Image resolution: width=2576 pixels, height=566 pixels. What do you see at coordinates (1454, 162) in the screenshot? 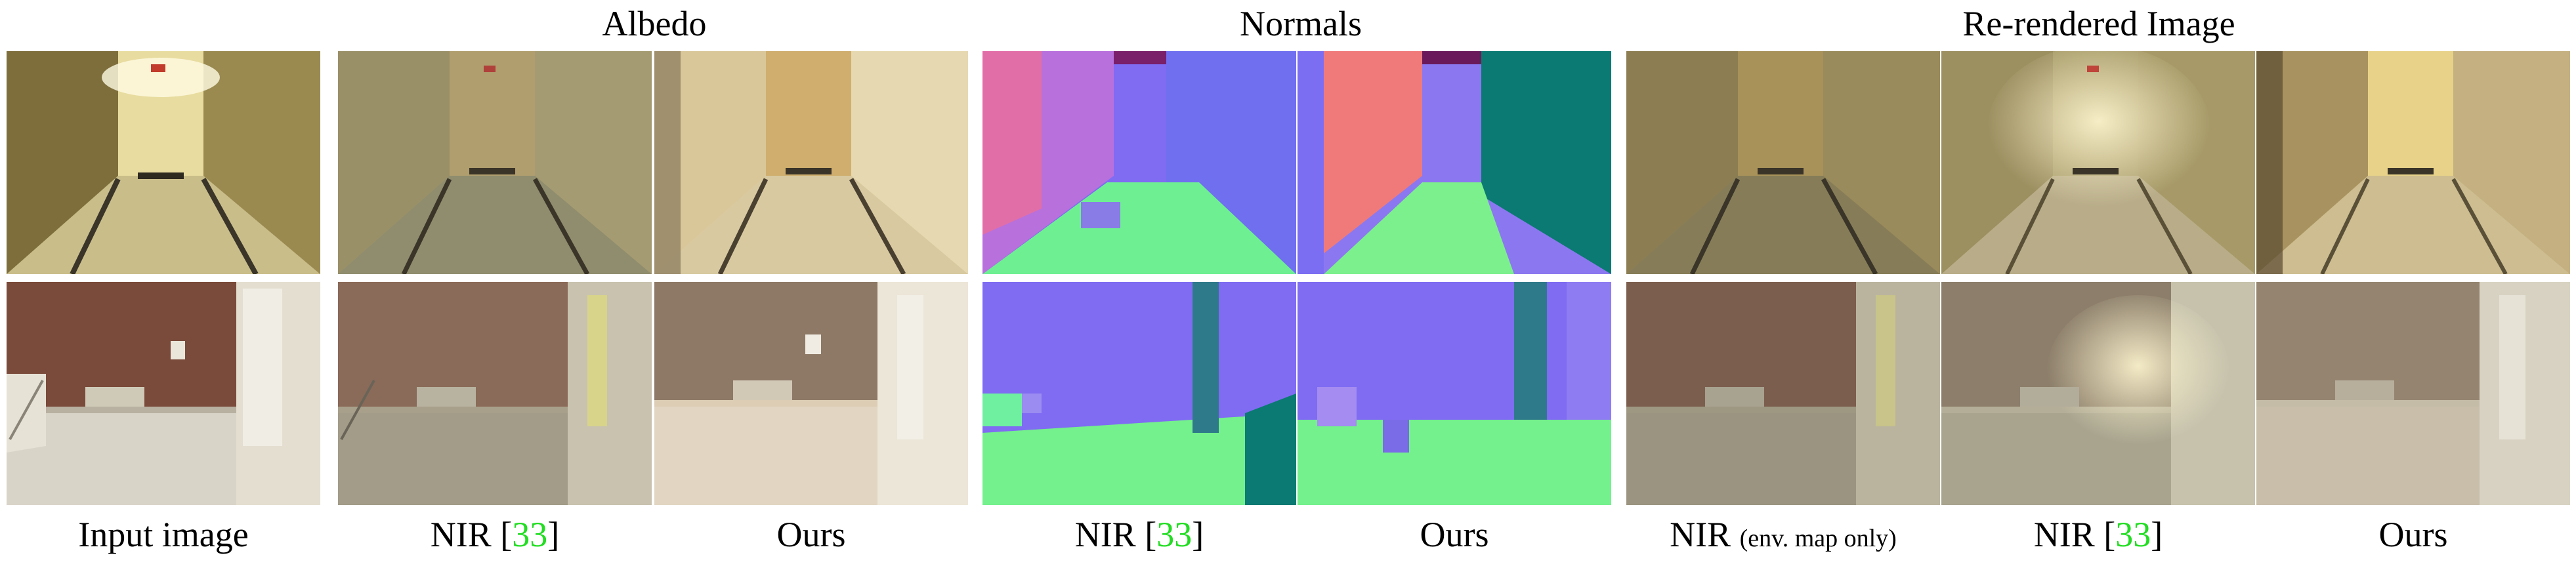
I see `normals-ours-hallway` at bounding box center [1454, 162].